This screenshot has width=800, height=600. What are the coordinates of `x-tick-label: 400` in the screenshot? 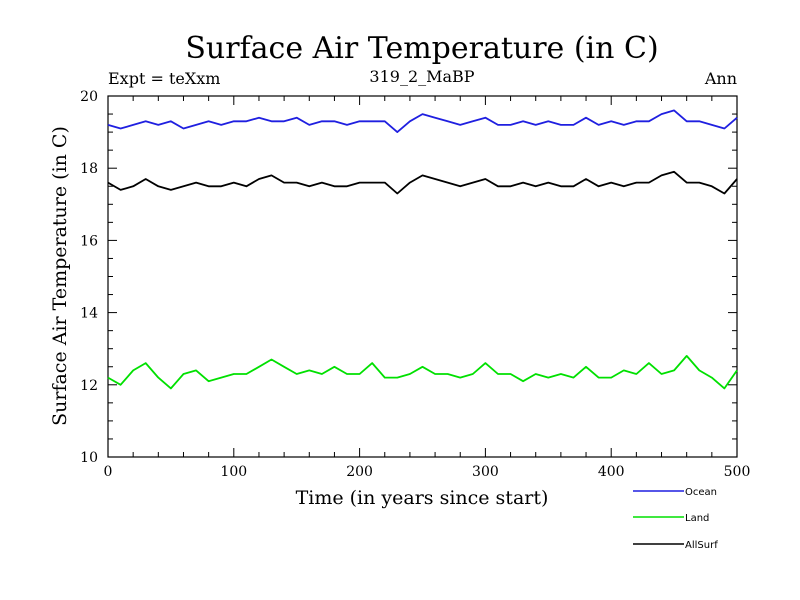 It's located at (611, 472).